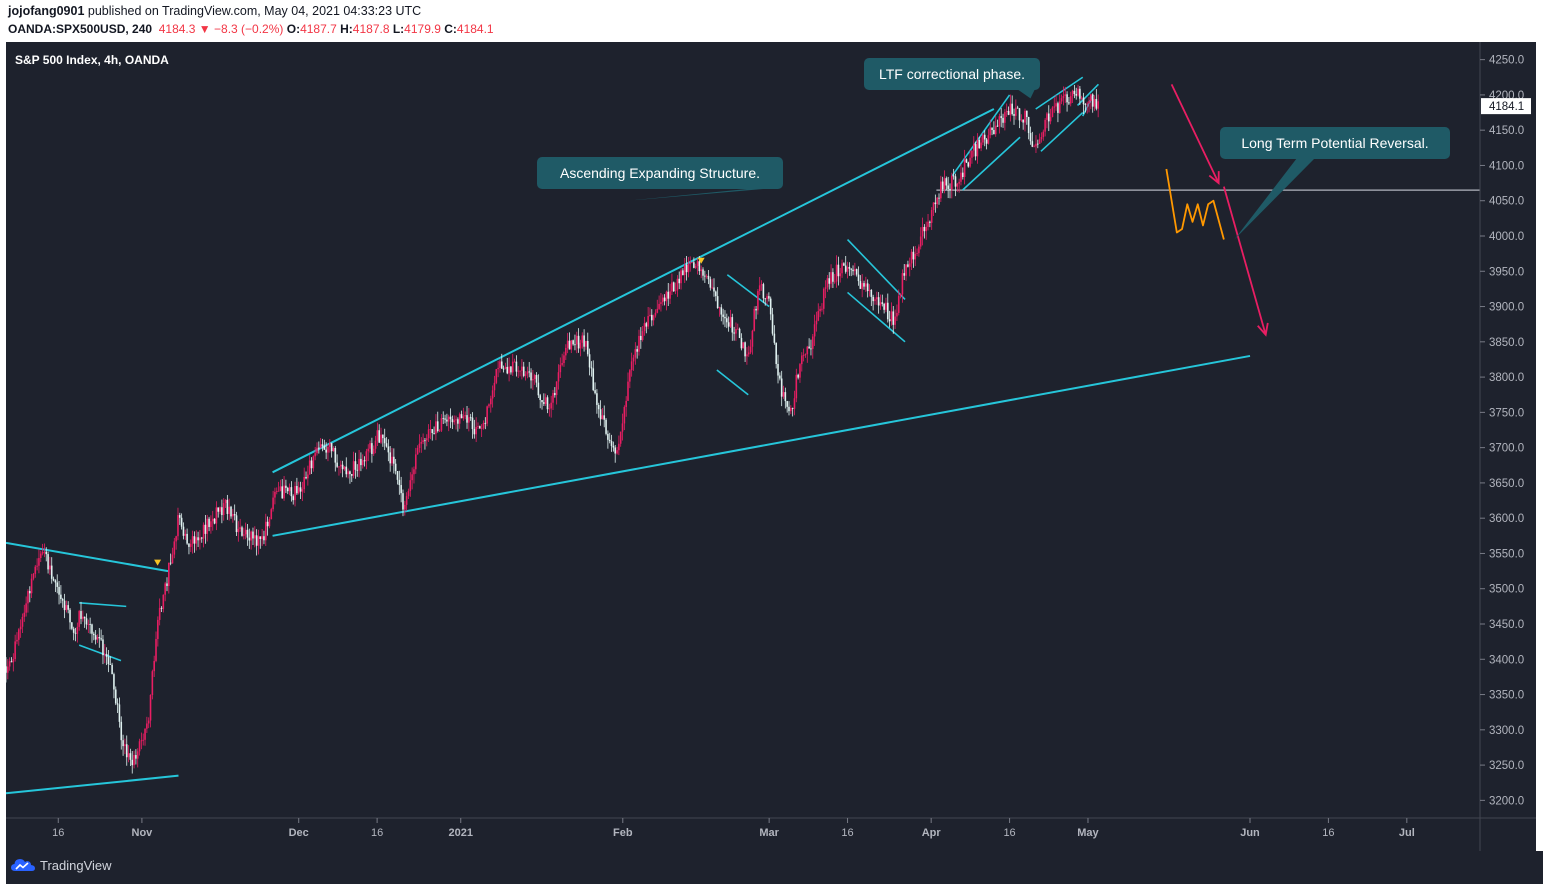 This screenshot has width=1543, height=884. I want to click on time-tick-label: Jul, so click(1407, 833).